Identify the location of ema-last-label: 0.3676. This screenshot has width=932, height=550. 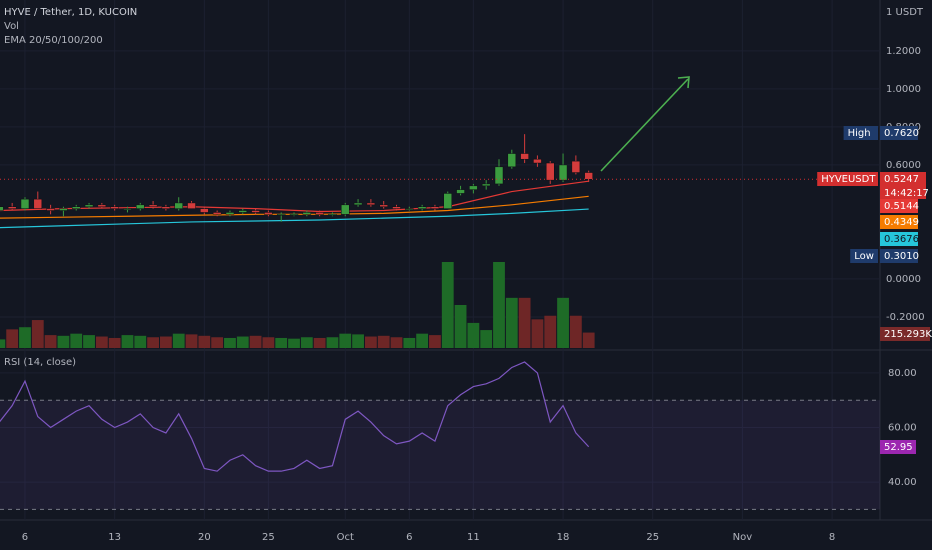
(901, 239).